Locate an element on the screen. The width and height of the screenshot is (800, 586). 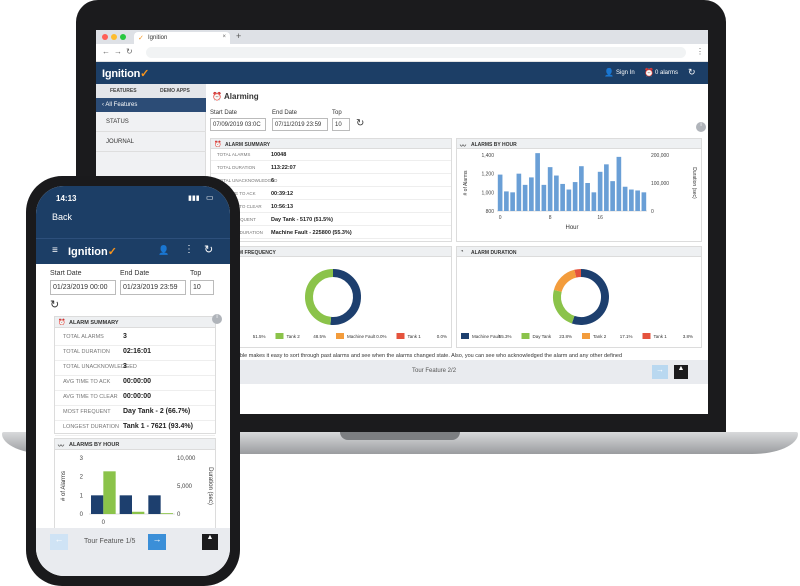
legend-value: 55.3% is located at coordinates (505, 336).